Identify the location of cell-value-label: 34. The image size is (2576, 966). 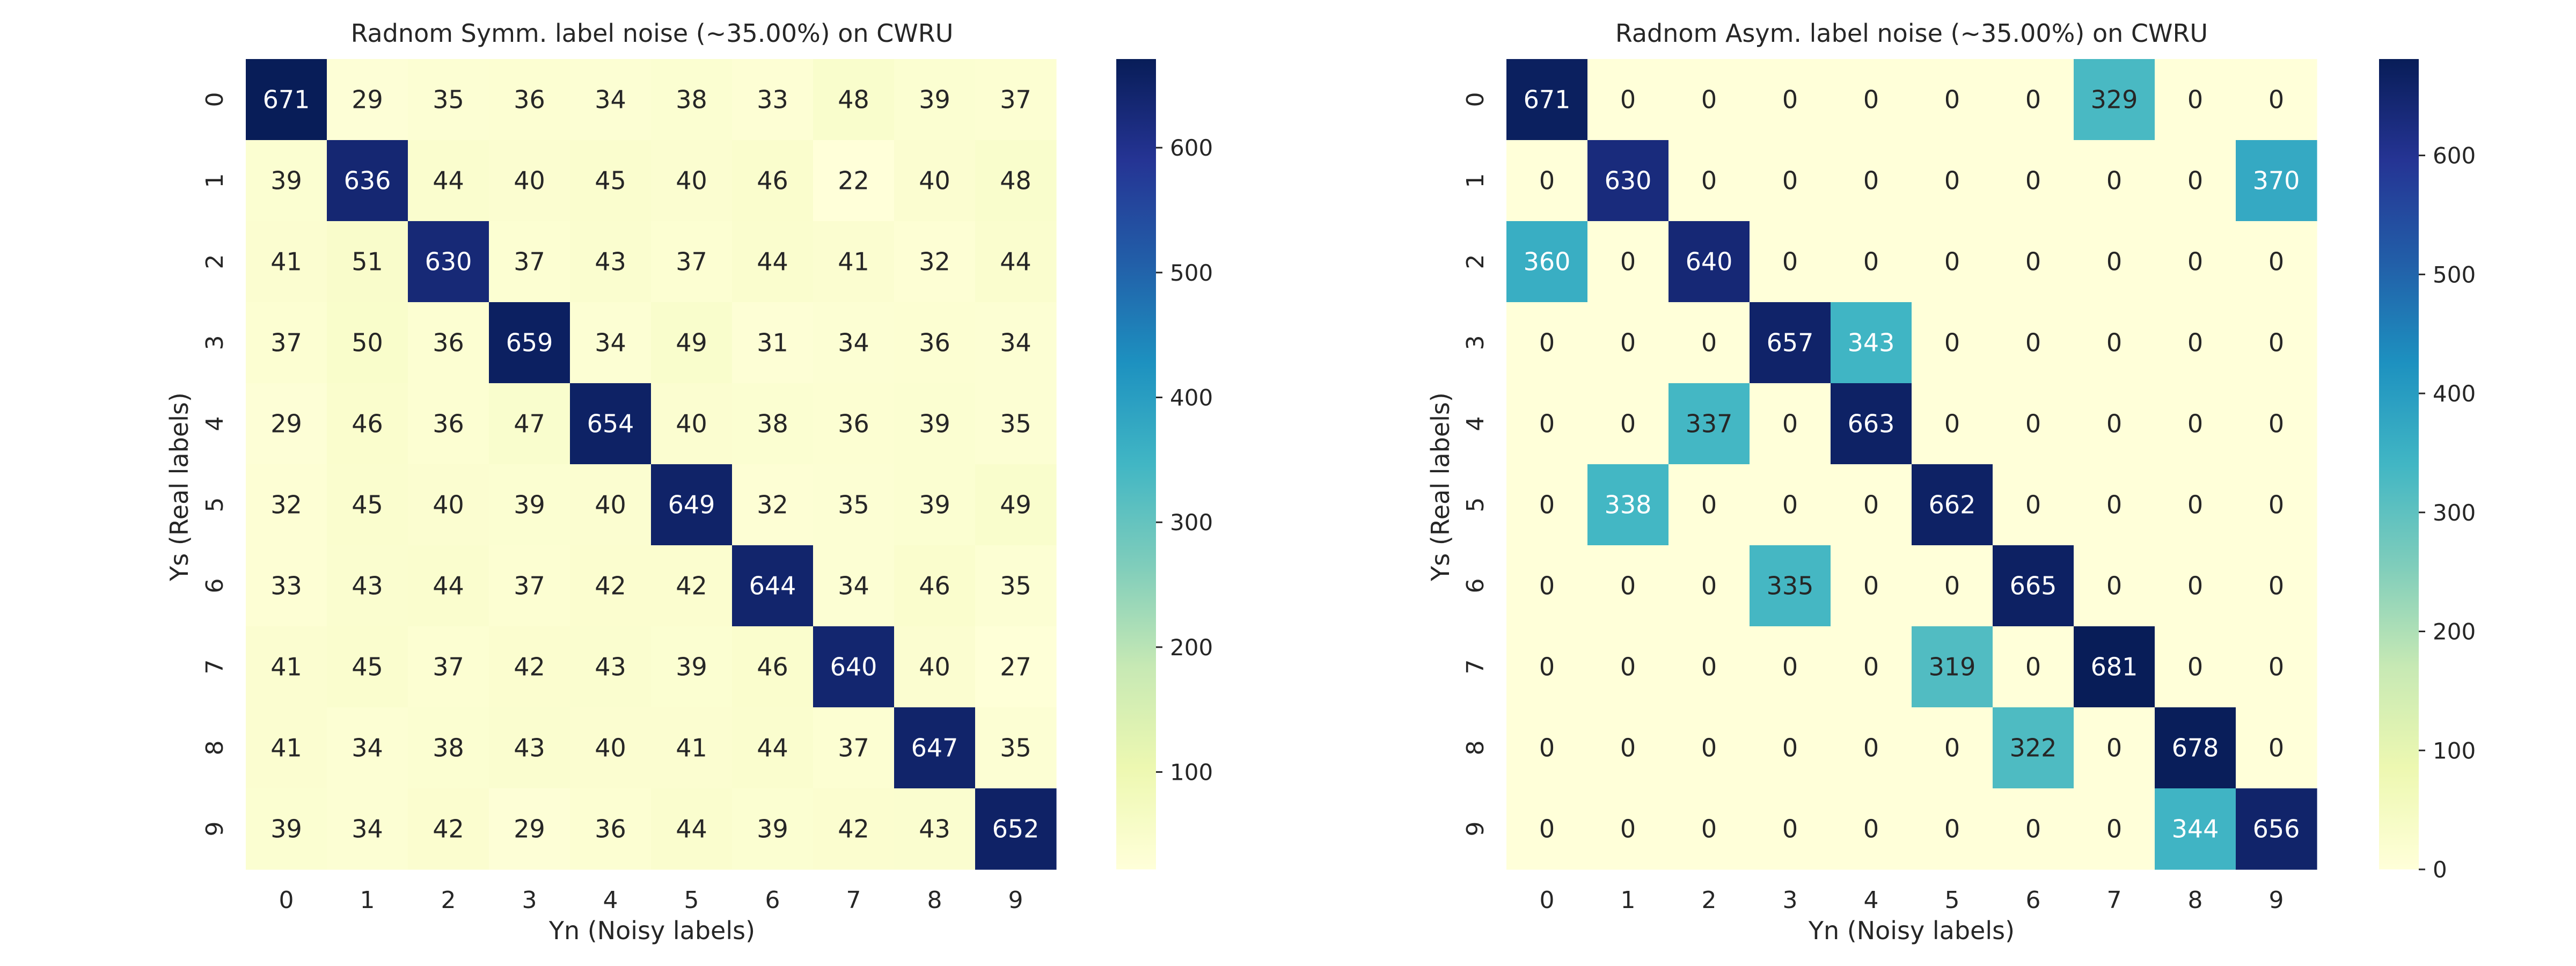
(367, 829).